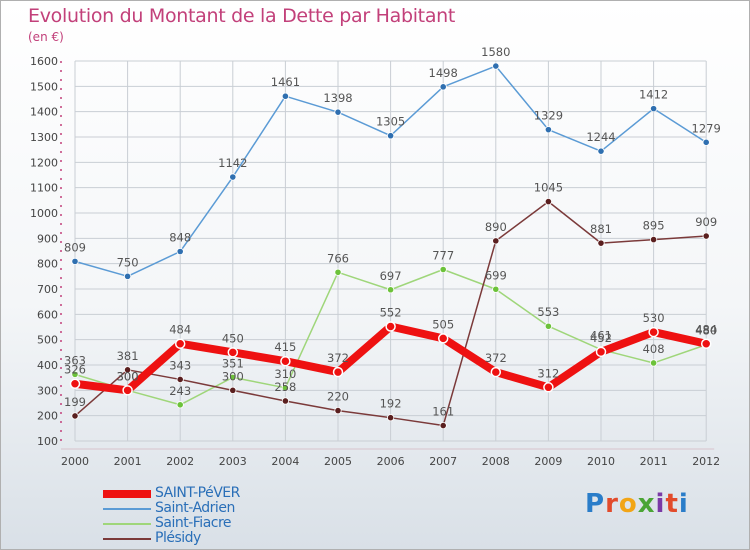 The image size is (750, 550). What do you see at coordinates (653, 95) in the screenshot?
I see `data-label: 1412` at bounding box center [653, 95].